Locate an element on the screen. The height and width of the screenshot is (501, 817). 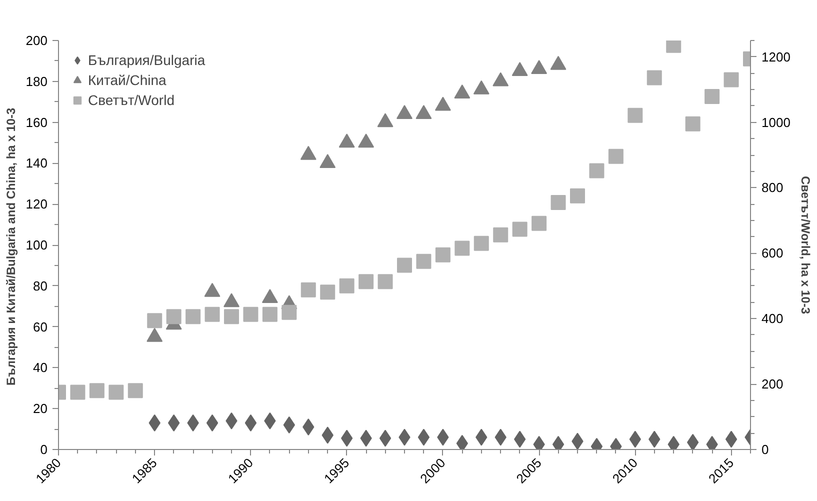
y2-tick-label: 1200 is located at coordinates (776, 56).